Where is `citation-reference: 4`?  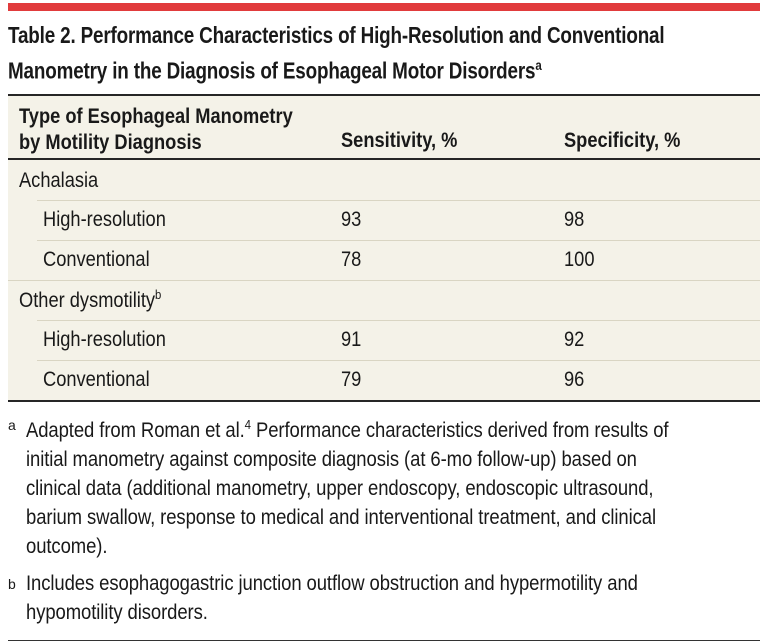 citation-reference: 4 is located at coordinates (247, 424).